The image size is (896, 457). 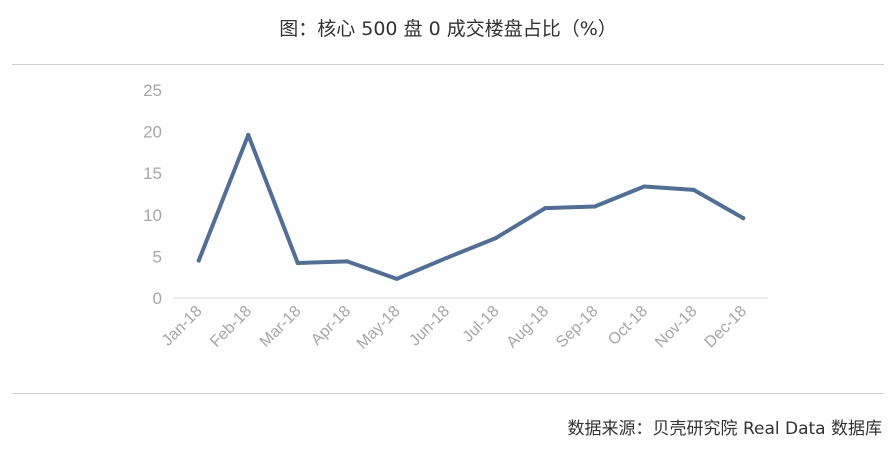 I want to click on source-note: 数据来源：贝壳研究院 Real Data 数据库, so click(x=724, y=429).